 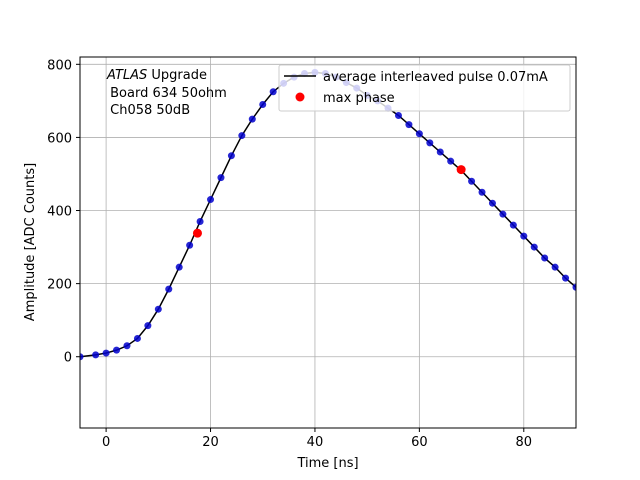 I want to click on annotation-line1-rest: Upgrade, so click(x=177, y=75).